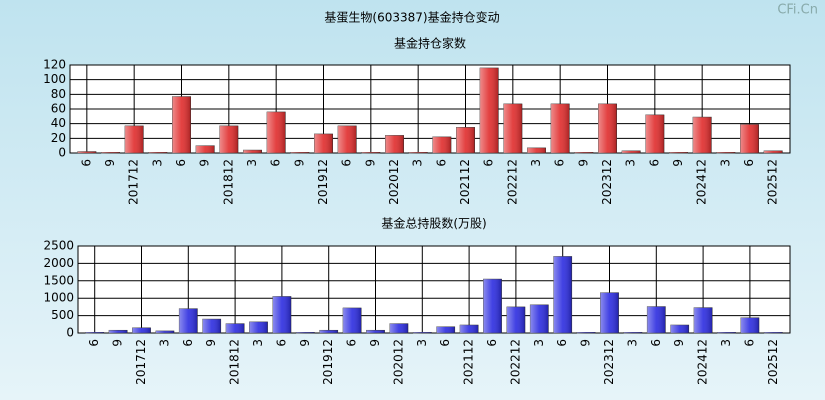  What do you see at coordinates (54, 79) in the screenshot?
I see `y-tick-label: 100` at bounding box center [54, 79].